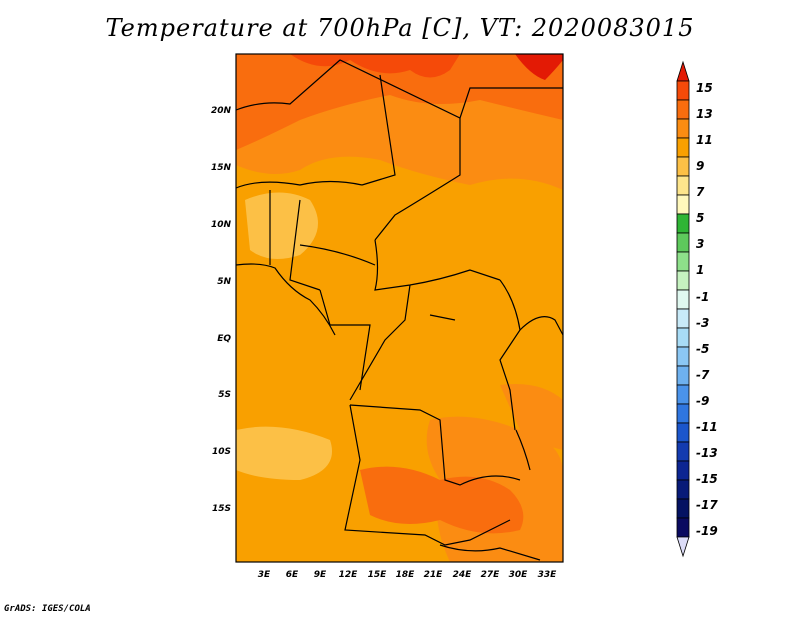 This screenshot has height=618, width=800. I want to click on colorbar-label: 13, so click(704, 114).